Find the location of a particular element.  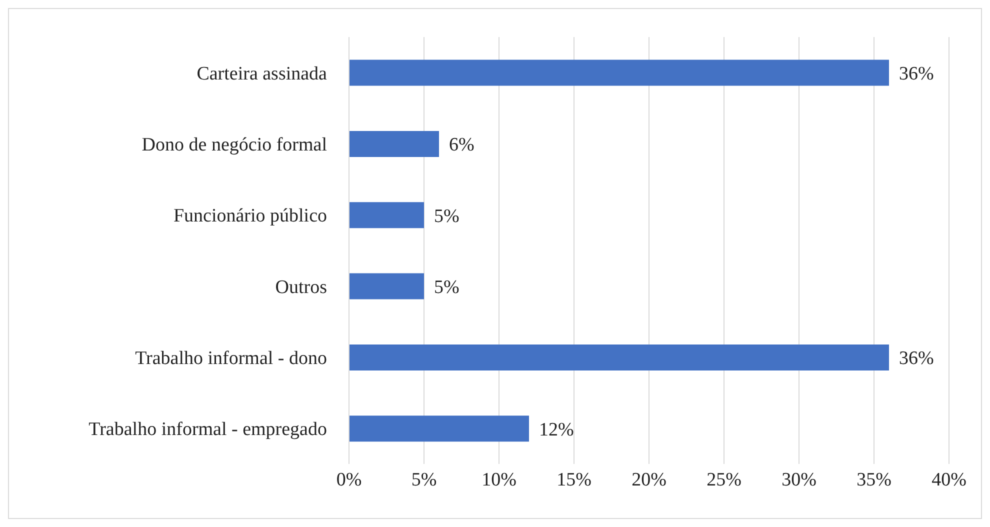

y-tick-label: Carteira assinada is located at coordinates (262, 73).